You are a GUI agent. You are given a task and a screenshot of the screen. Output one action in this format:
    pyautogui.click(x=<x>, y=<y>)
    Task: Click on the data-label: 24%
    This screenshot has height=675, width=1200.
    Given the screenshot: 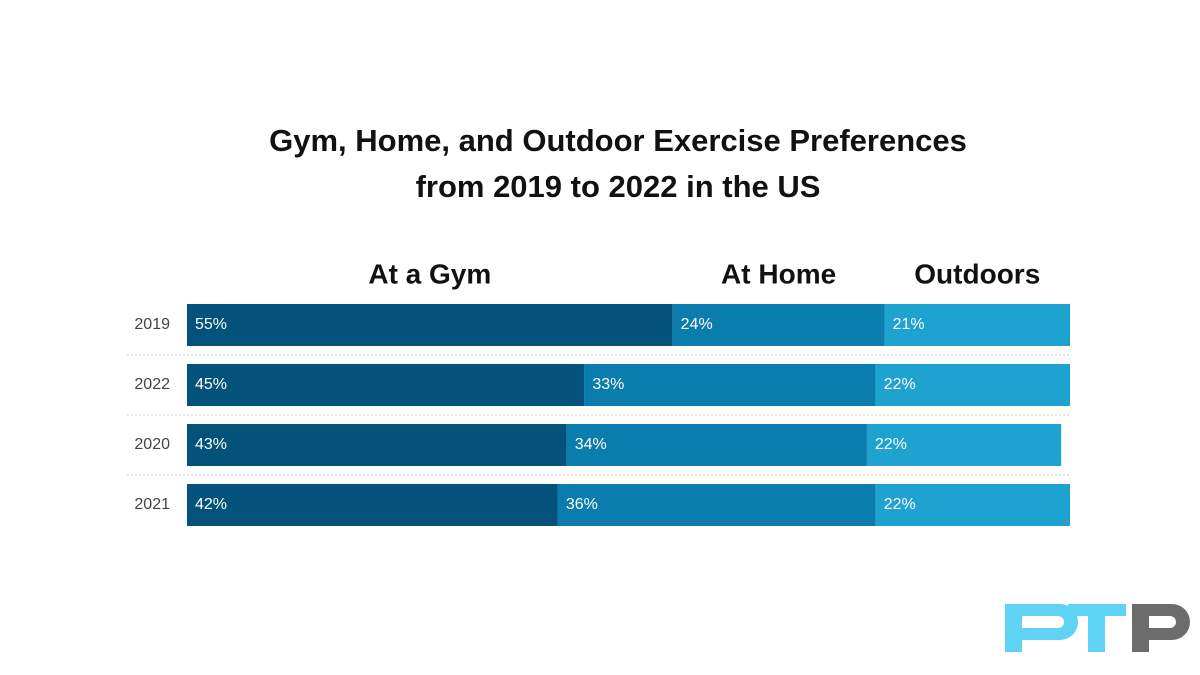 What is the action you would take?
    pyautogui.click(x=697, y=324)
    